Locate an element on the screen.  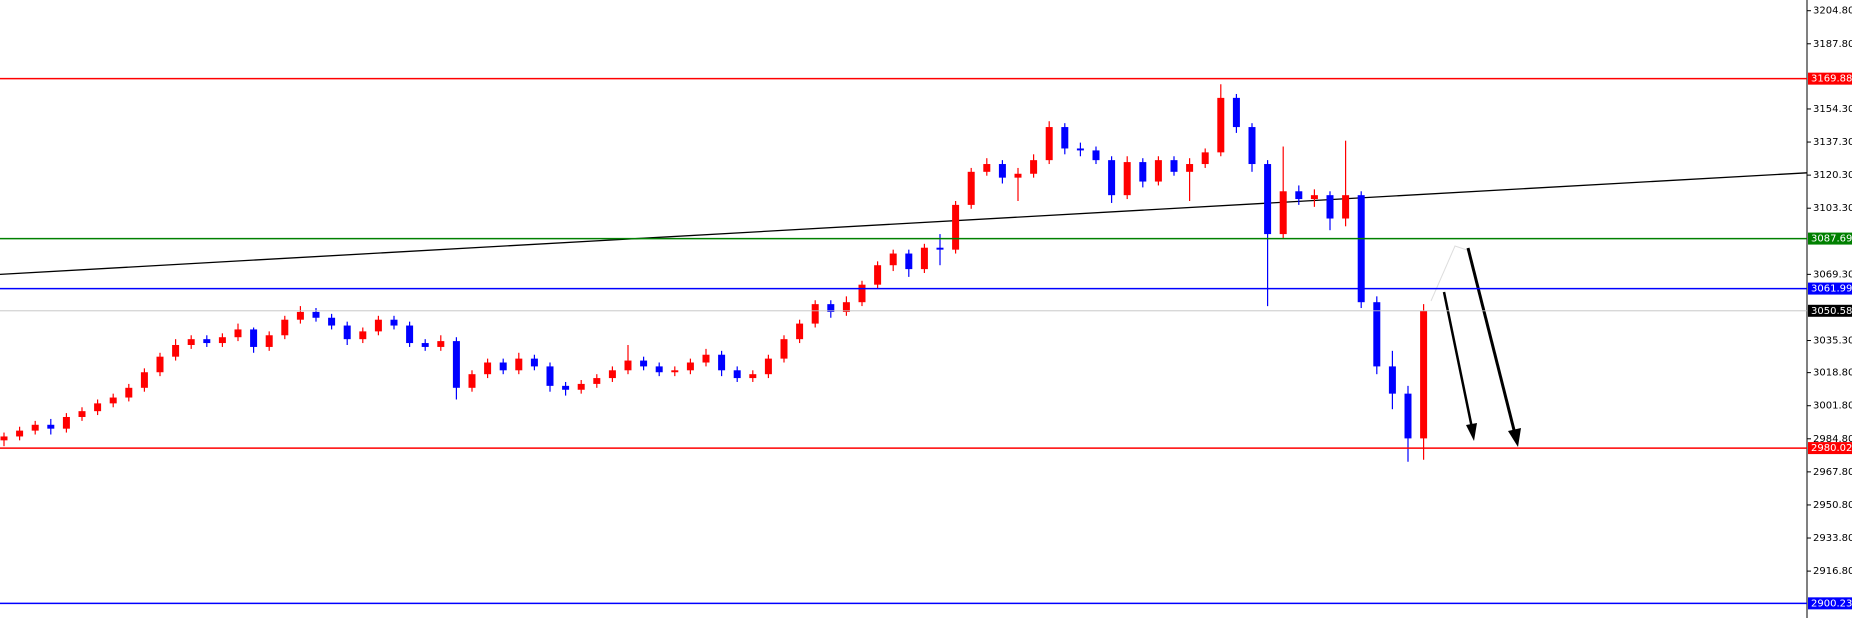
level-label: 2980.02 is located at coordinates (1831, 448).